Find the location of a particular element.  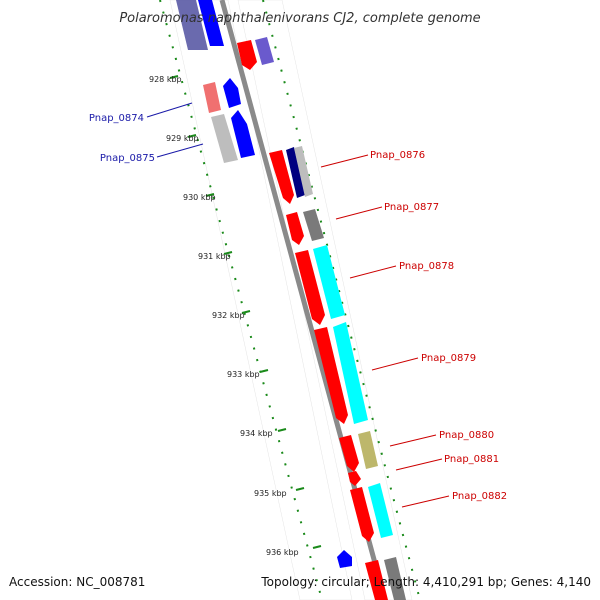

gene-label-pnap-0876: Pnap_0876 is located at coordinates (397, 155).